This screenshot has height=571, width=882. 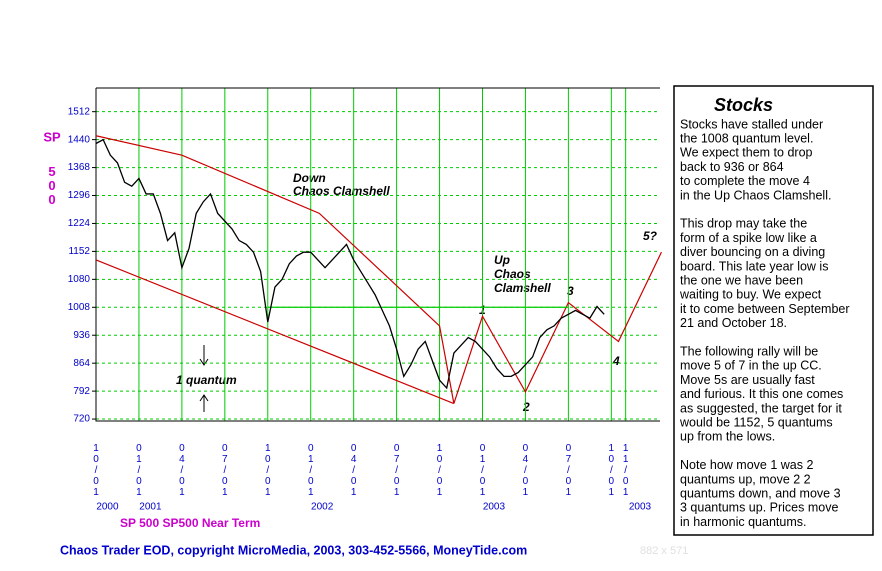 What do you see at coordinates (746, 153) in the screenshot?
I see `panel-text: We expect them to drop` at bounding box center [746, 153].